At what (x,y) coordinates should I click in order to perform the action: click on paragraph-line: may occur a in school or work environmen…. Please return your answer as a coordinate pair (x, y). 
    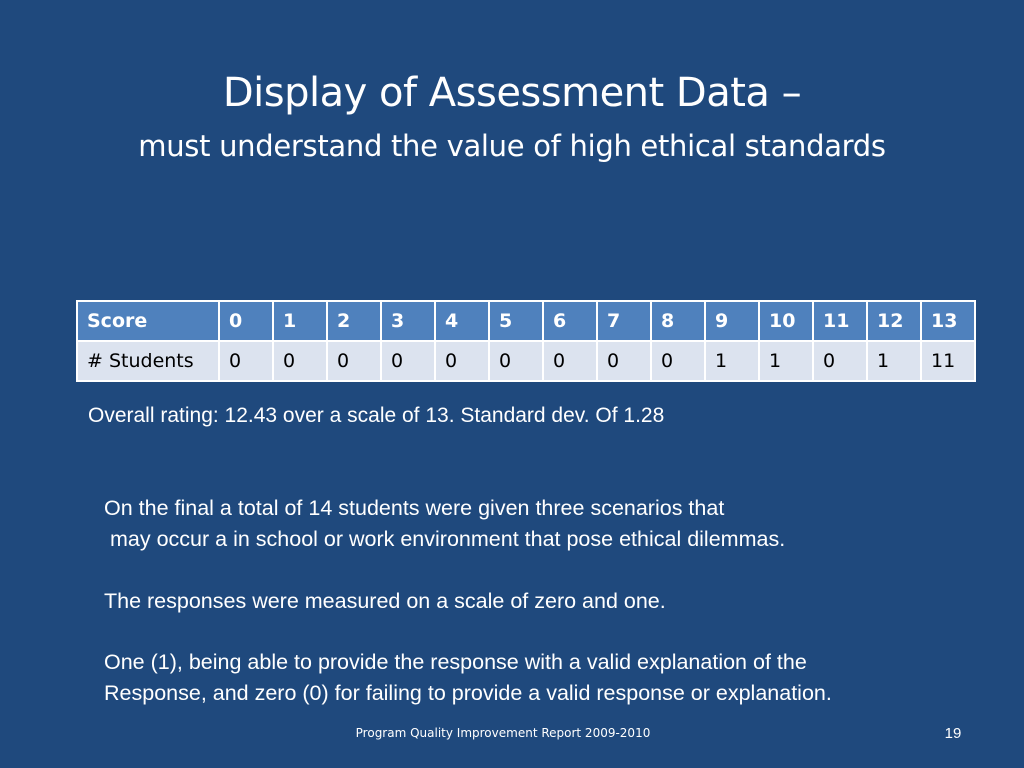
    Looking at the image, I should click on (448, 539).